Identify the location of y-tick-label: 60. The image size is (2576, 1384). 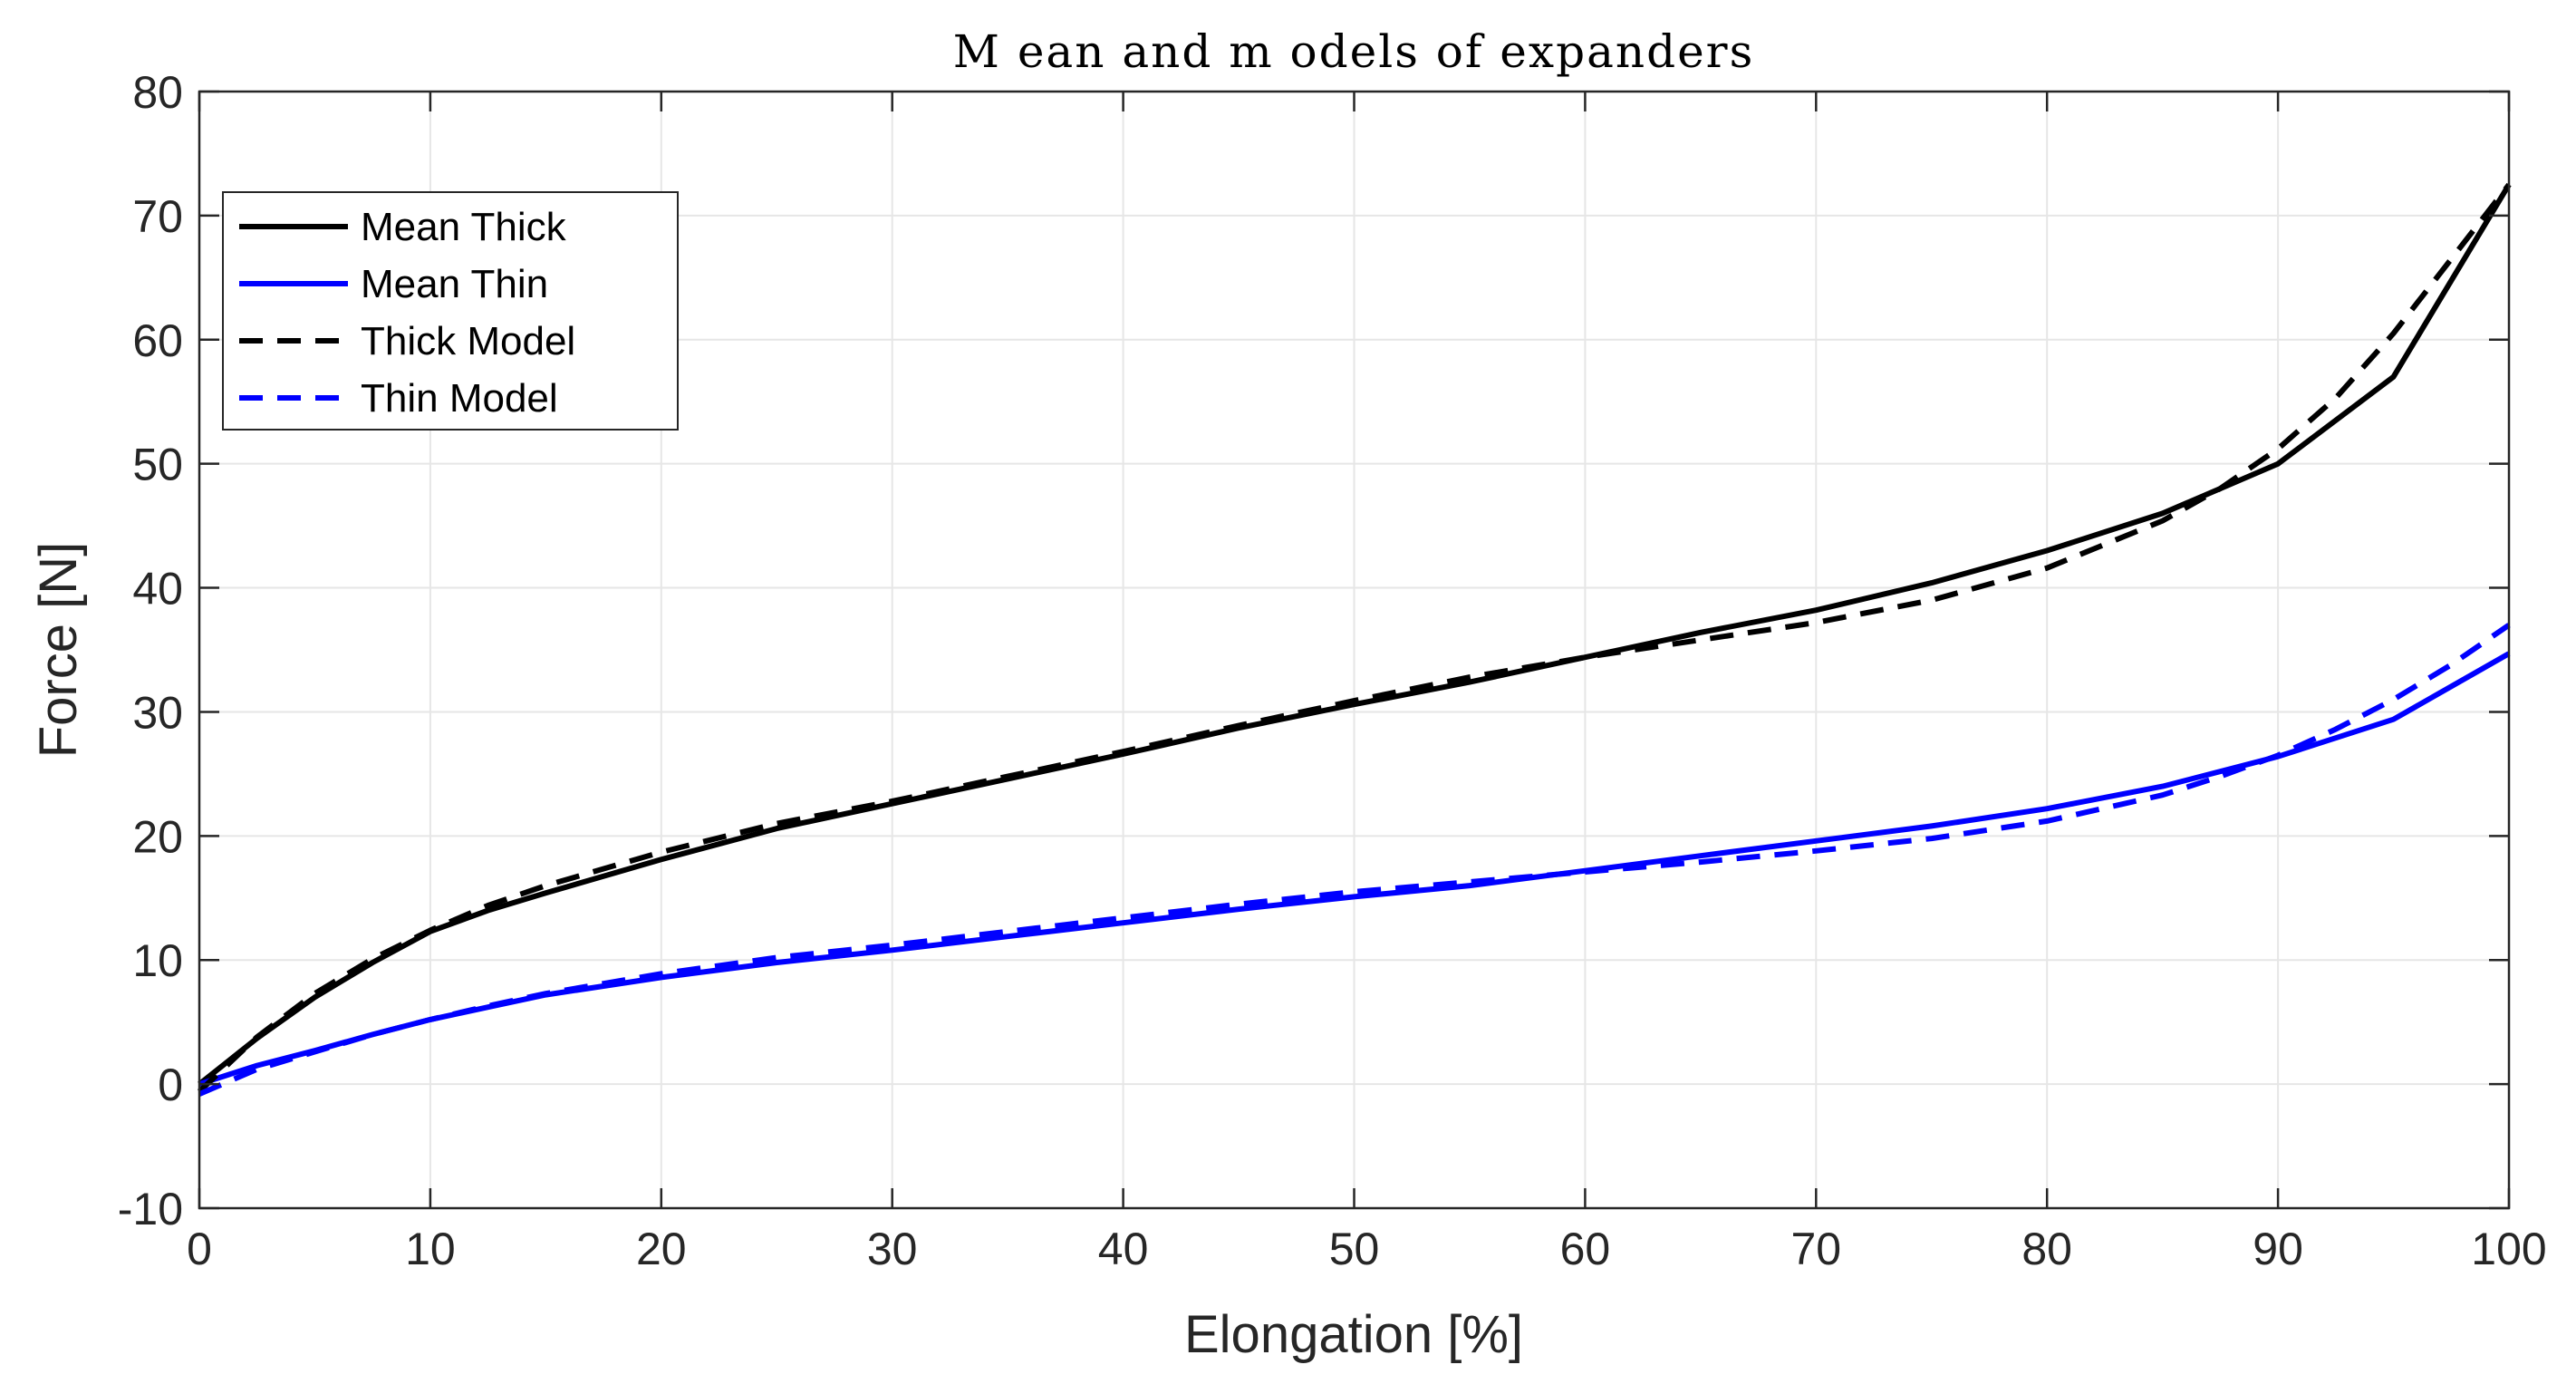
(157, 340).